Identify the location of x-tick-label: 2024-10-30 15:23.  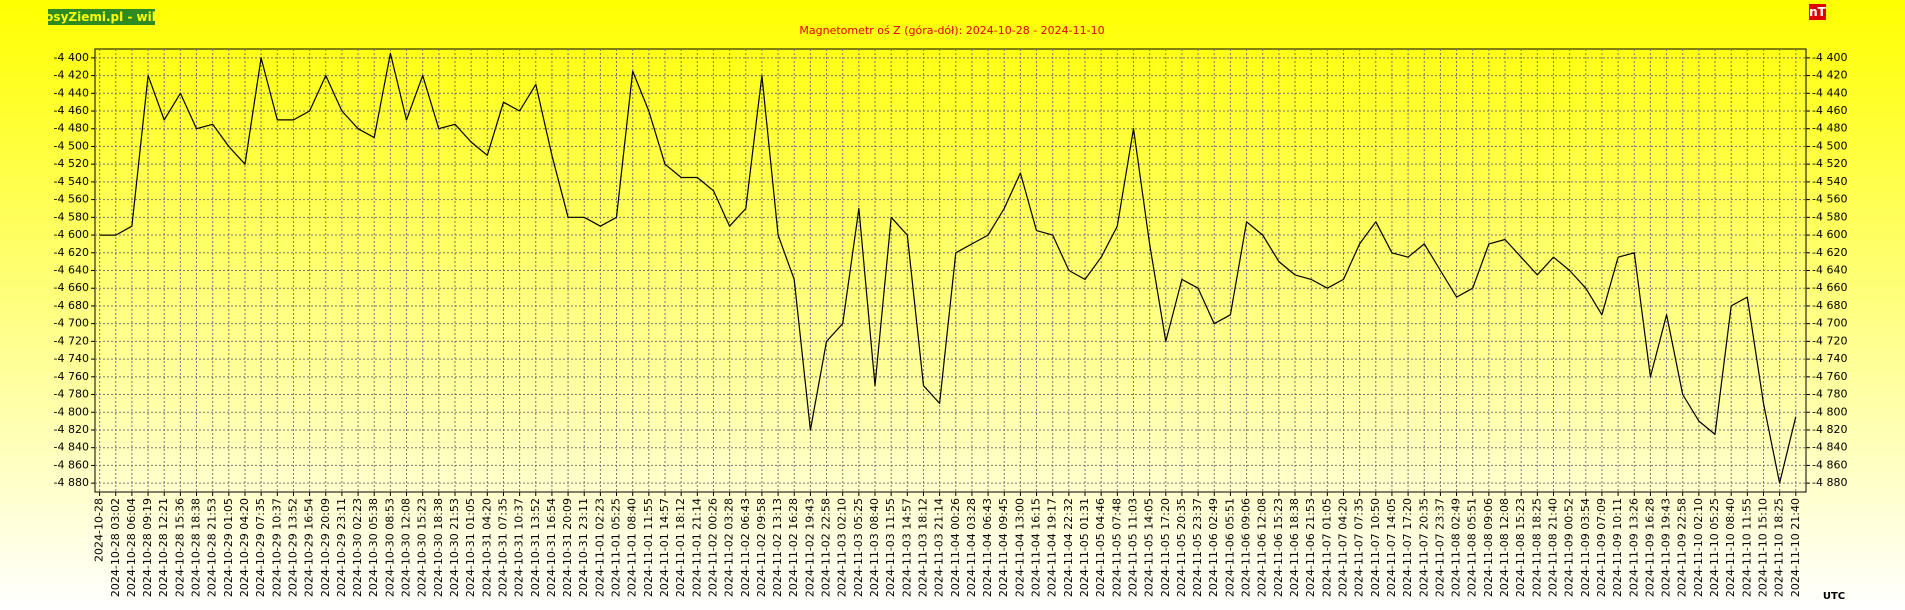
(422, 547).